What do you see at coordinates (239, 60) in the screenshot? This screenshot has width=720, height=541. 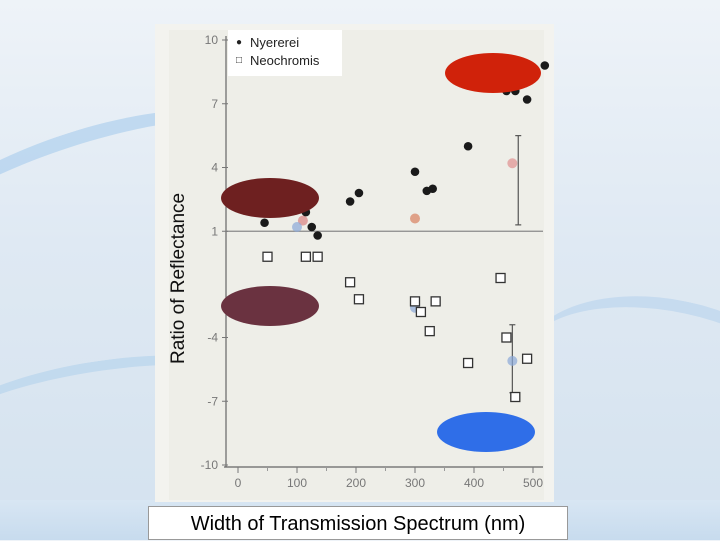 I see `open-square-icon: □` at bounding box center [239, 60].